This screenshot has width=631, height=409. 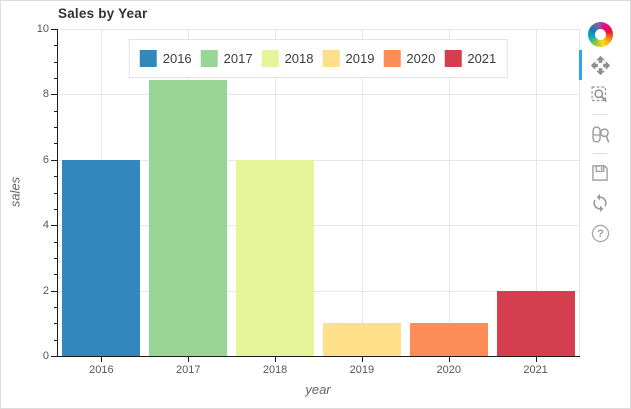 I want to click on reset-tool-button, so click(x=600, y=203).